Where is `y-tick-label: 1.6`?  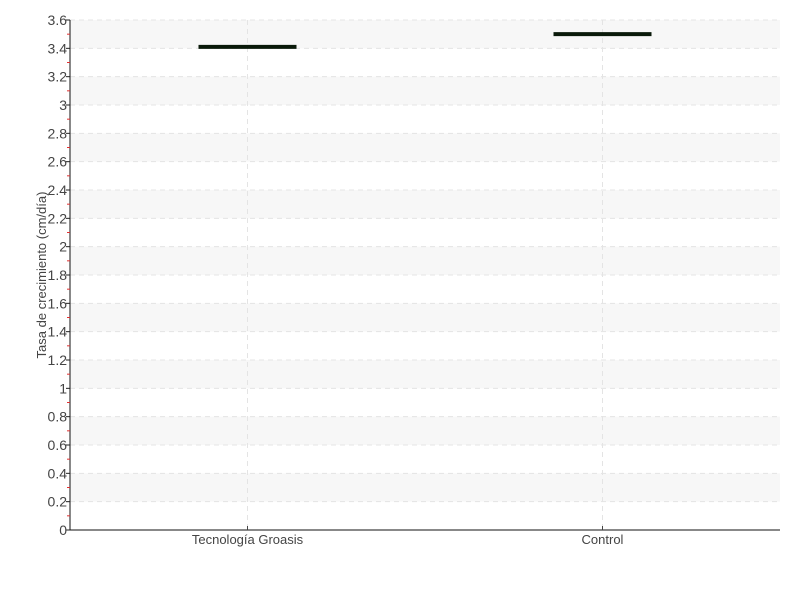 y-tick-label: 1.6 is located at coordinates (58, 303).